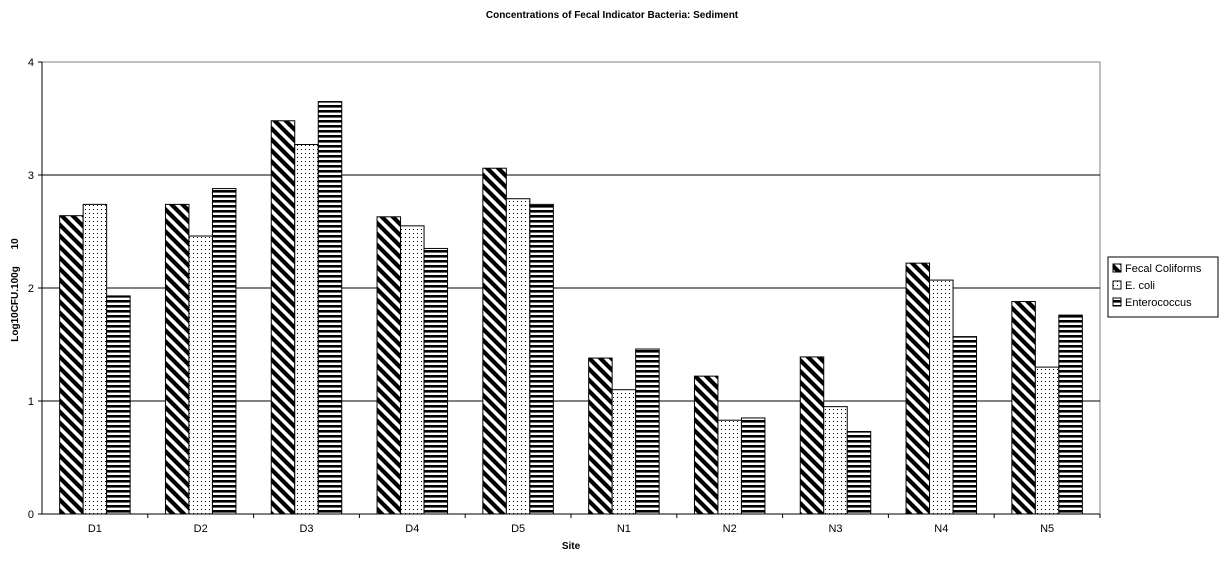  Describe the element at coordinates (15, 244) in the screenshot. I see `y-axis-label-suffix: 10` at that location.